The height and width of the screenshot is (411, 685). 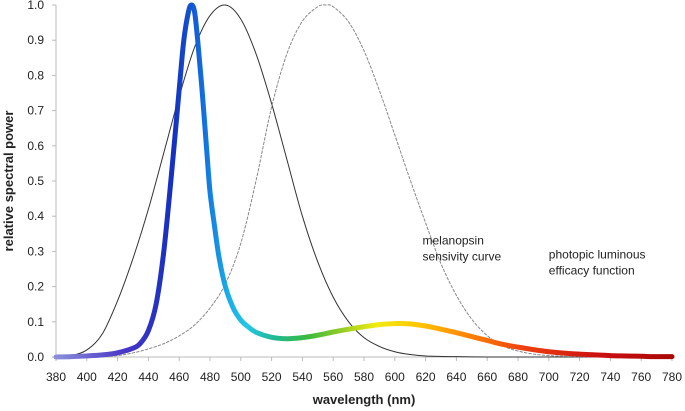 What do you see at coordinates (35, 287) in the screenshot?
I see `y-tick-label: 0.2` at bounding box center [35, 287].